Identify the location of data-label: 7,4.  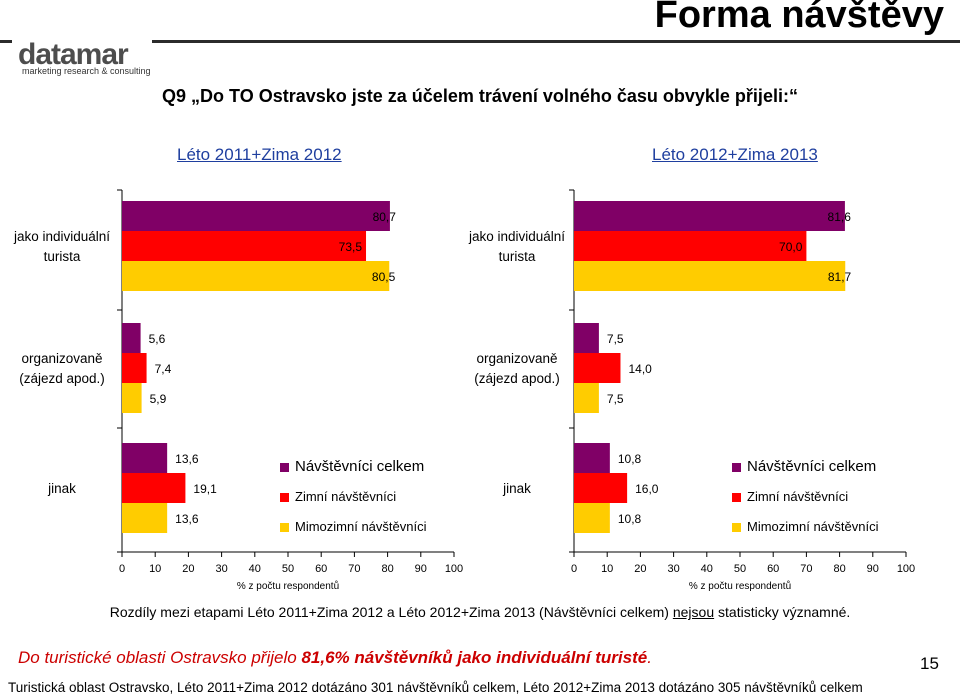
(163, 369).